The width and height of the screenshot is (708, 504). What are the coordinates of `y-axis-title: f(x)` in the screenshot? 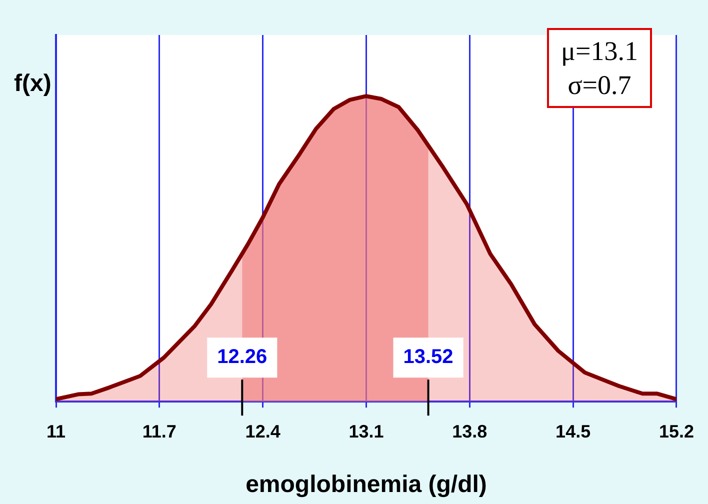 It's located at (33, 84).